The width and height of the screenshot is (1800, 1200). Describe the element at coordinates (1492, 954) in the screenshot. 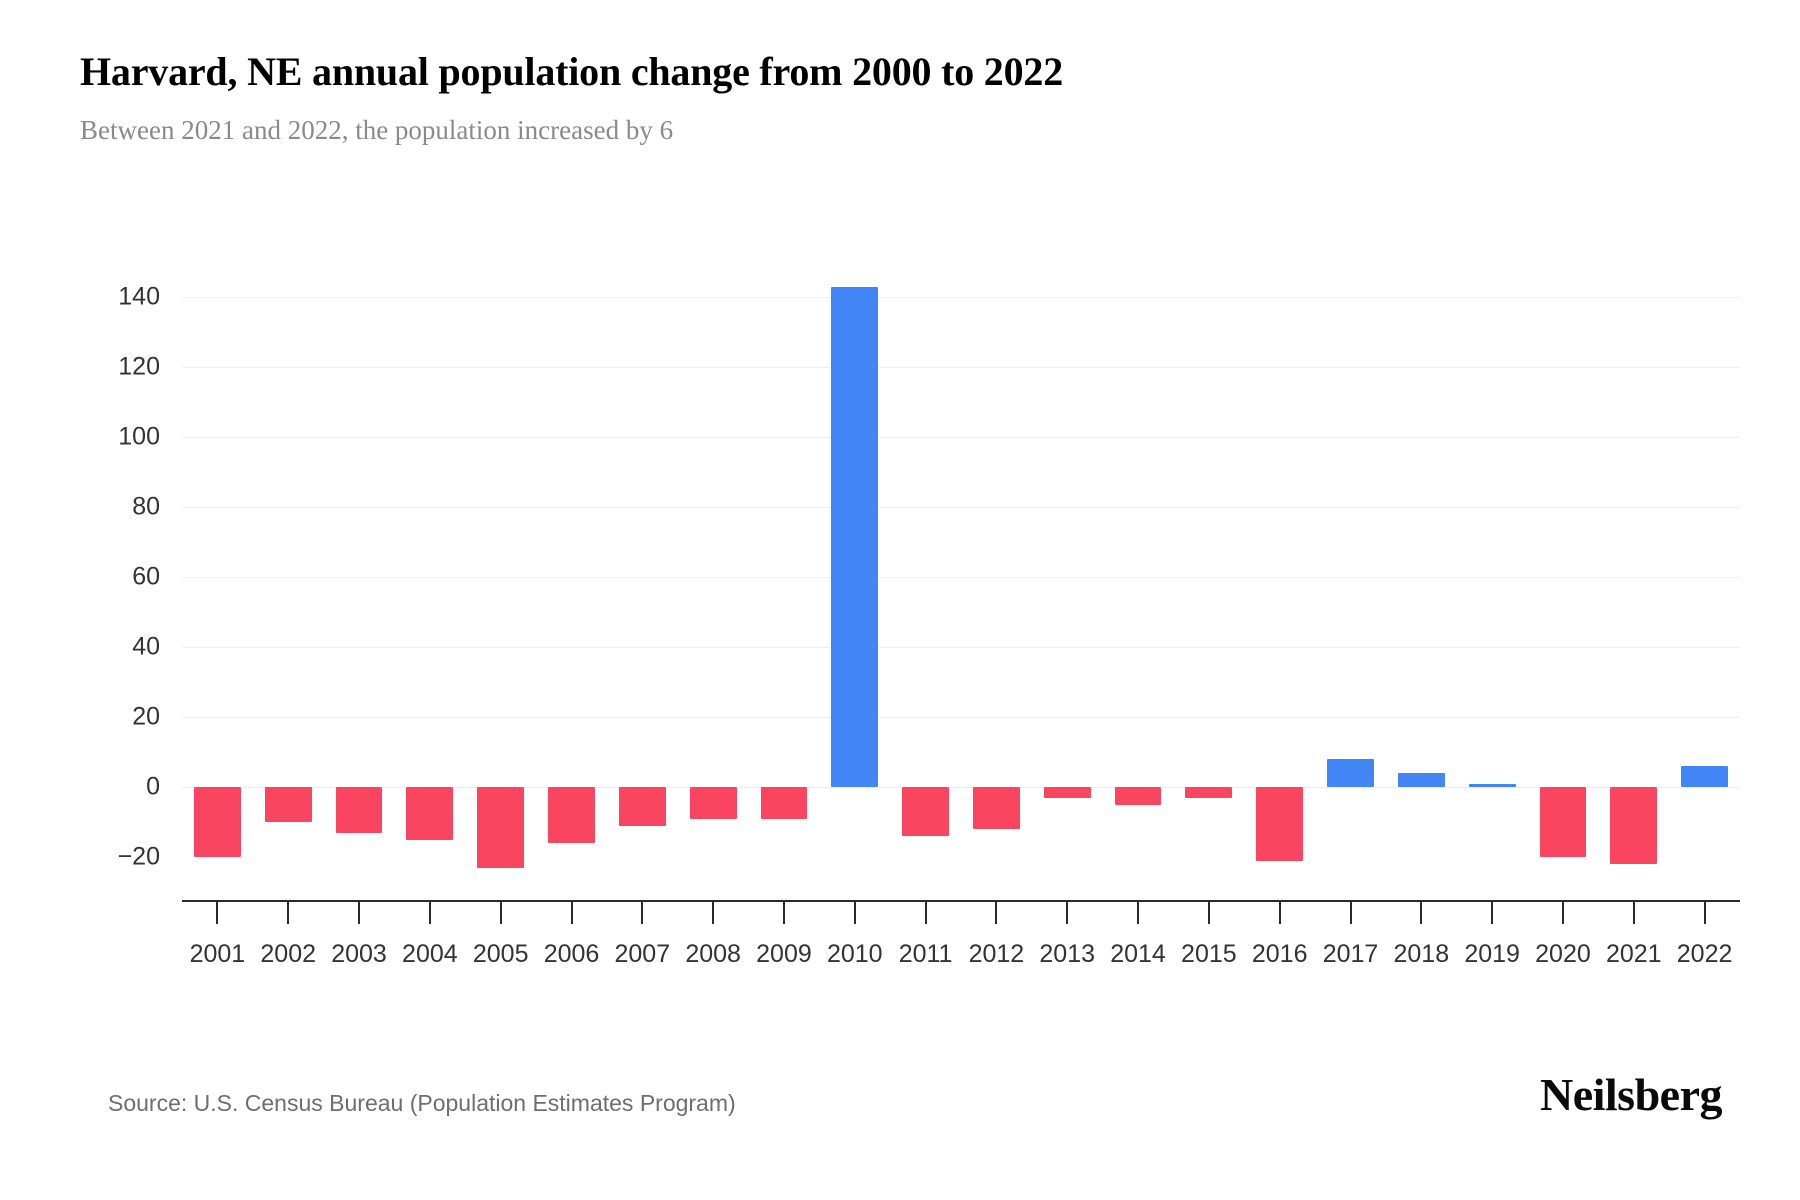

I see `x-axis-tick-label: 2019` at that location.